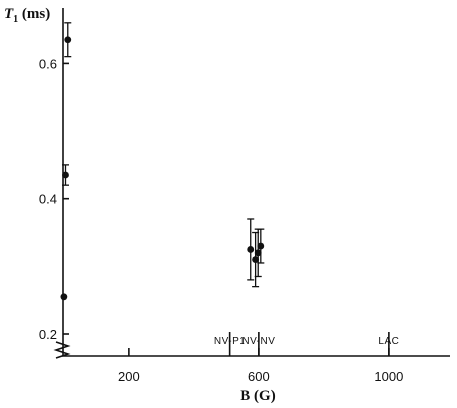  I want to click on y-tick-label: 0.2, so click(48, 334).